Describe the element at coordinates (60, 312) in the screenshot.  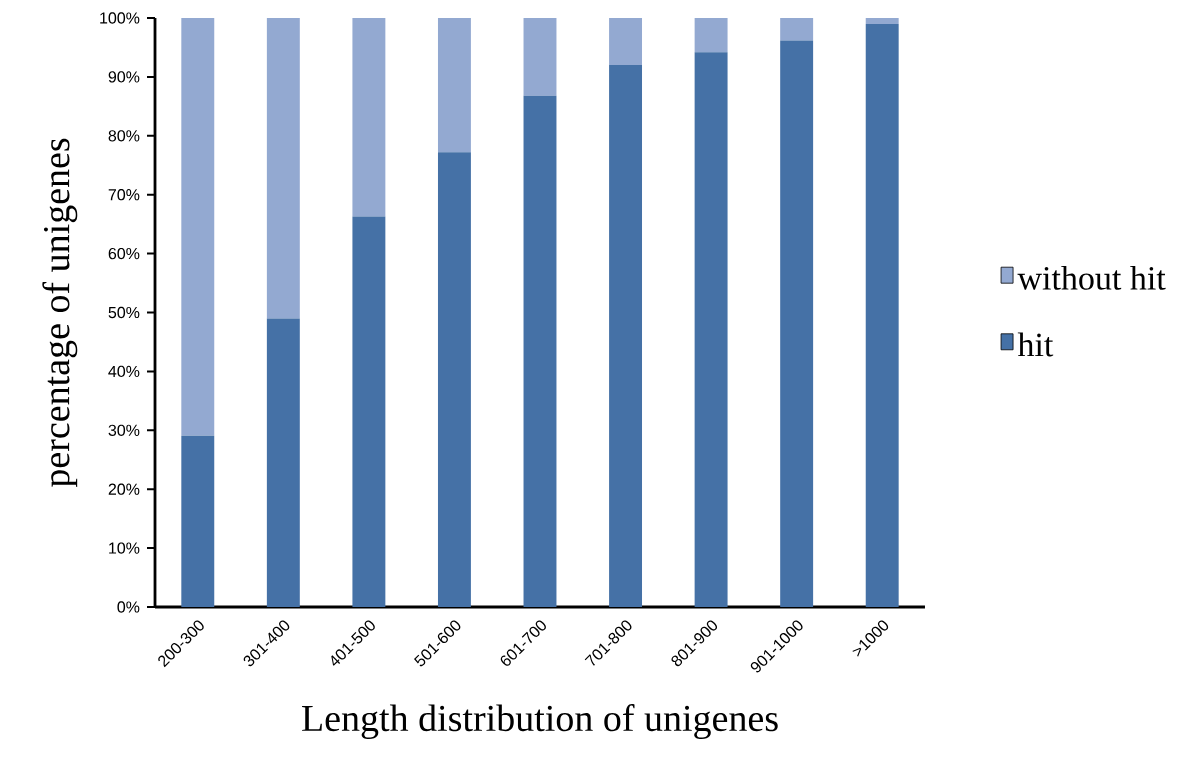
I see `y-axis-title: percentage of unigenes` at that location.